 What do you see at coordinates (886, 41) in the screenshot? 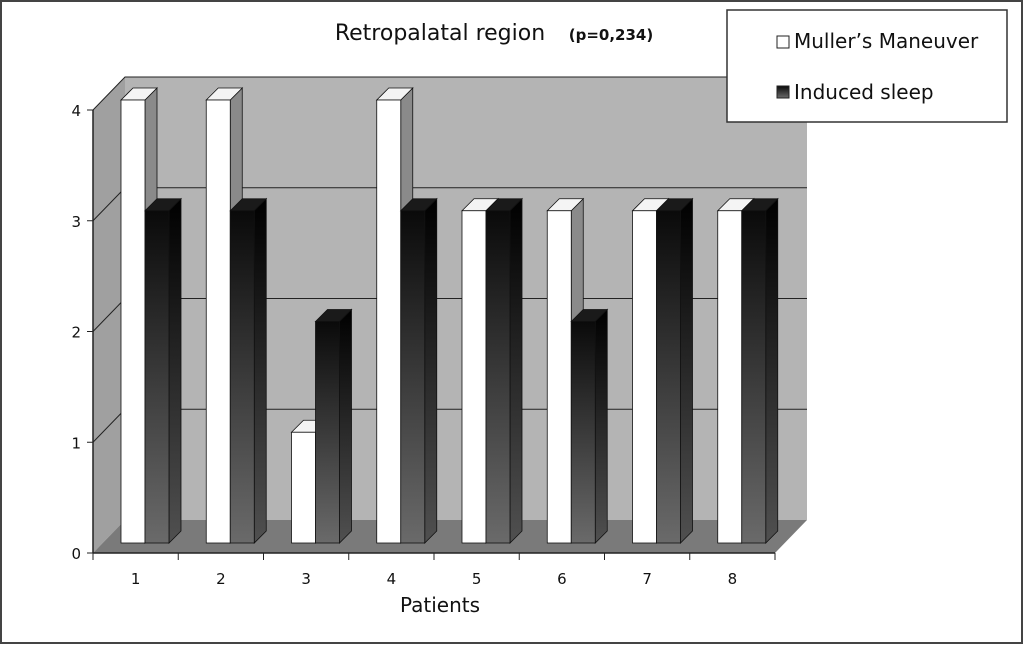
I see `legend-label-muller: Muller’s Maneuver` at bounding box center [886, 41].